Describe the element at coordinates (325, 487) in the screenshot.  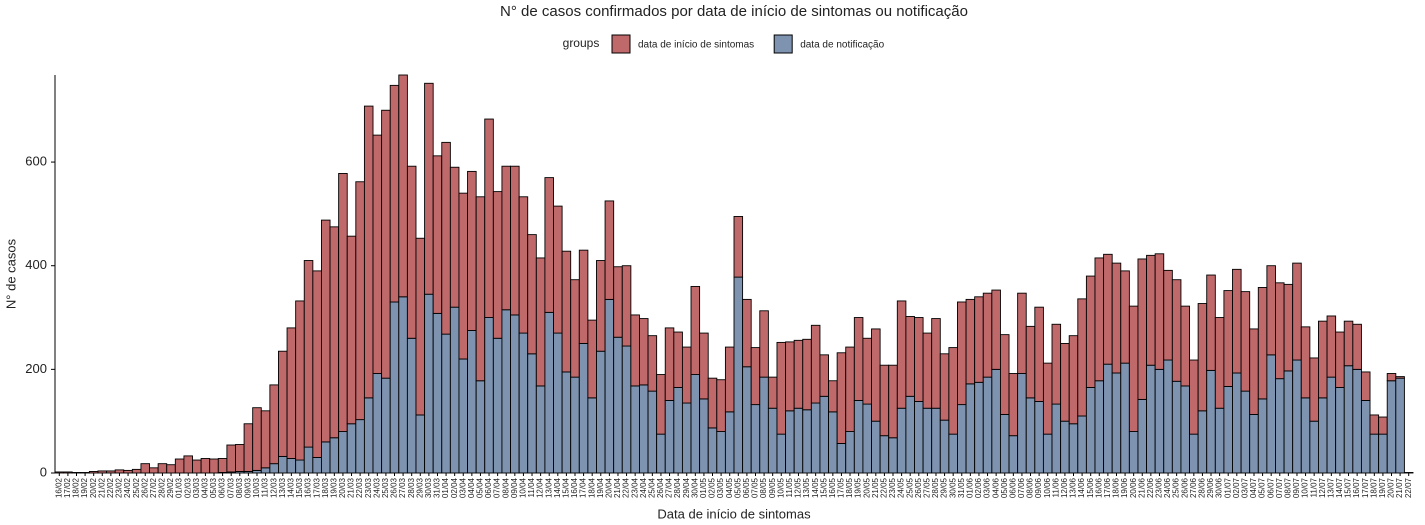
I see `x-tick-label: 18/03` at that location.